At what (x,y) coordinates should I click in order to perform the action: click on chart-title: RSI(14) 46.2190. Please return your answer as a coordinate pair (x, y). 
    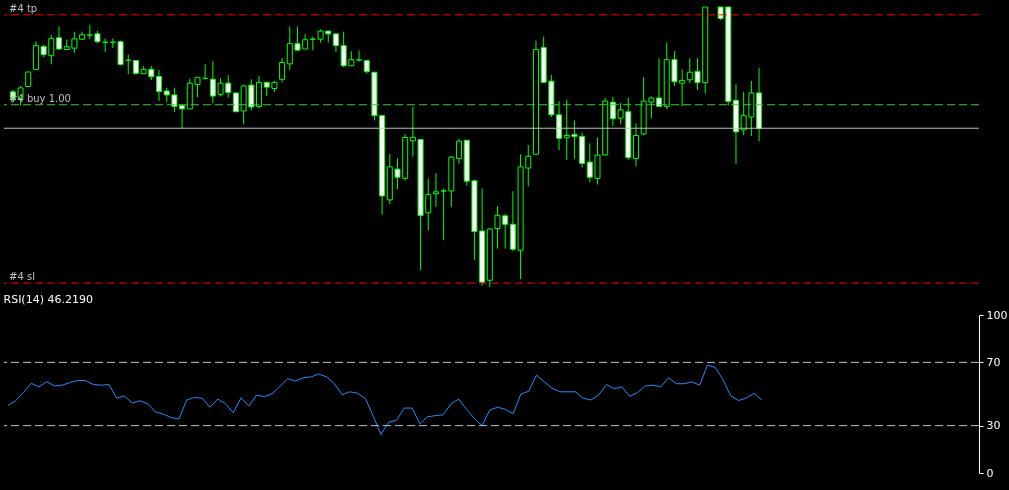
    Looking at the image, I should click on (48, 299).